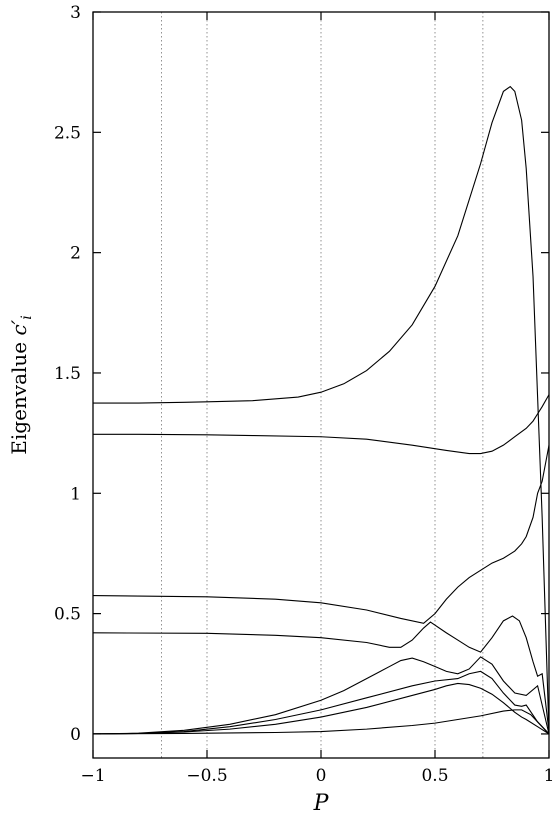  I want to click on y-axis-label: Eigenvalue c′i, so click(21, 384).